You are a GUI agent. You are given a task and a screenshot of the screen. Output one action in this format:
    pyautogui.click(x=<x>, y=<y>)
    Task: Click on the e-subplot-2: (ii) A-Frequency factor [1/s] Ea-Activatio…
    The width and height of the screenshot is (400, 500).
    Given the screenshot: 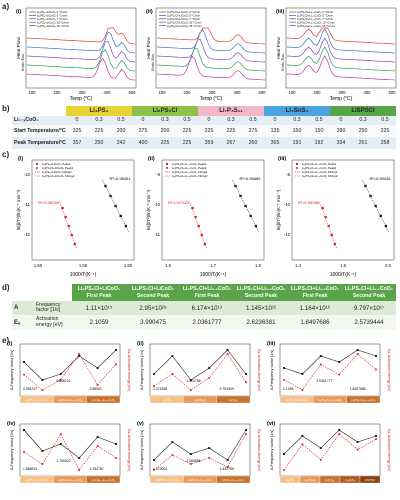 What is the action you would take?
    pyautogui.click(x=199, y=372)
    